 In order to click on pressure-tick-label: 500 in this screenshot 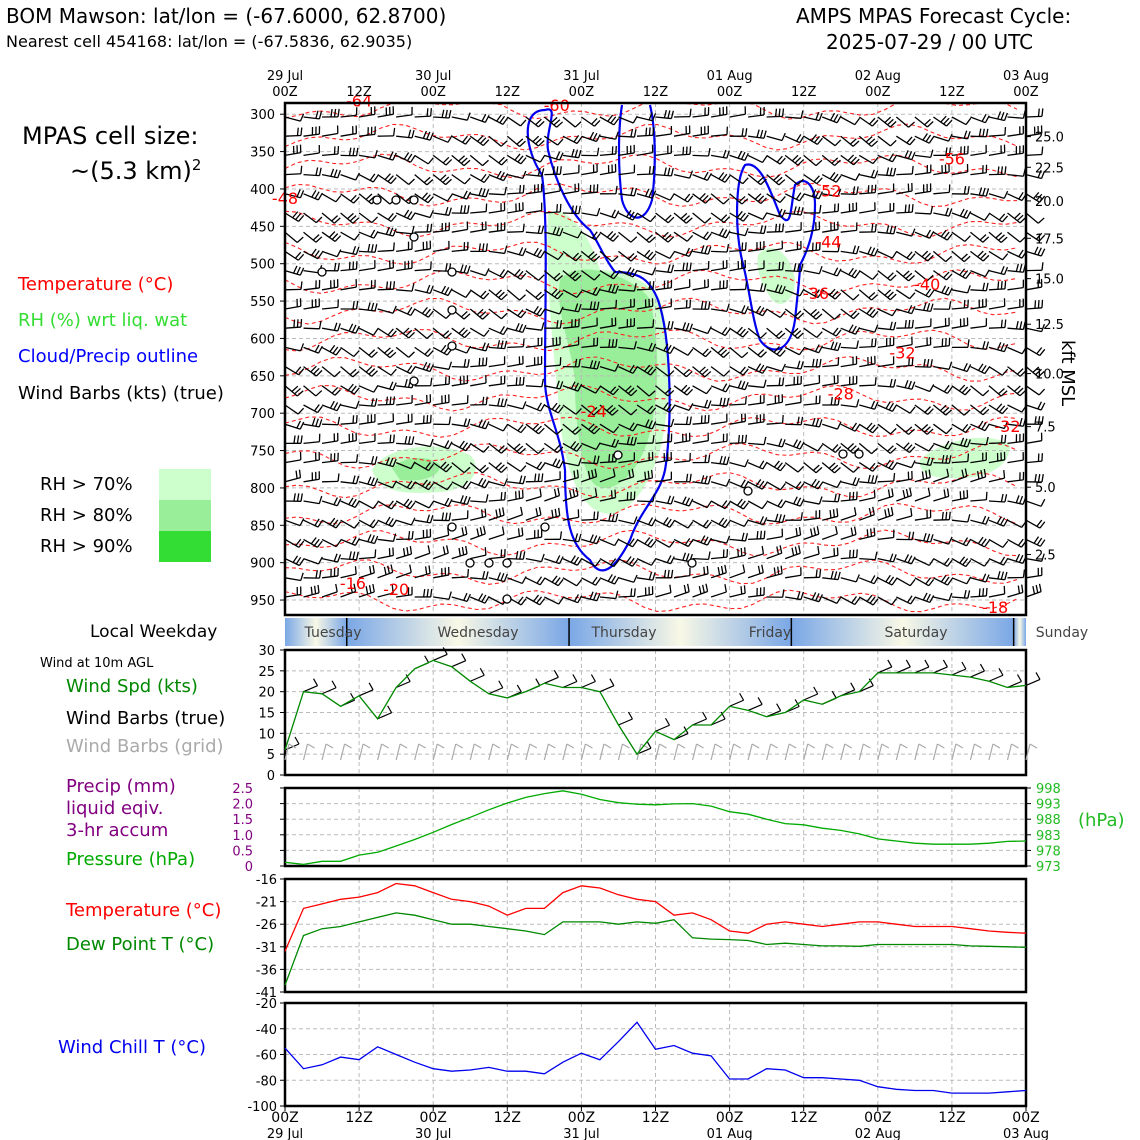, I will do `click(262, 265)`.